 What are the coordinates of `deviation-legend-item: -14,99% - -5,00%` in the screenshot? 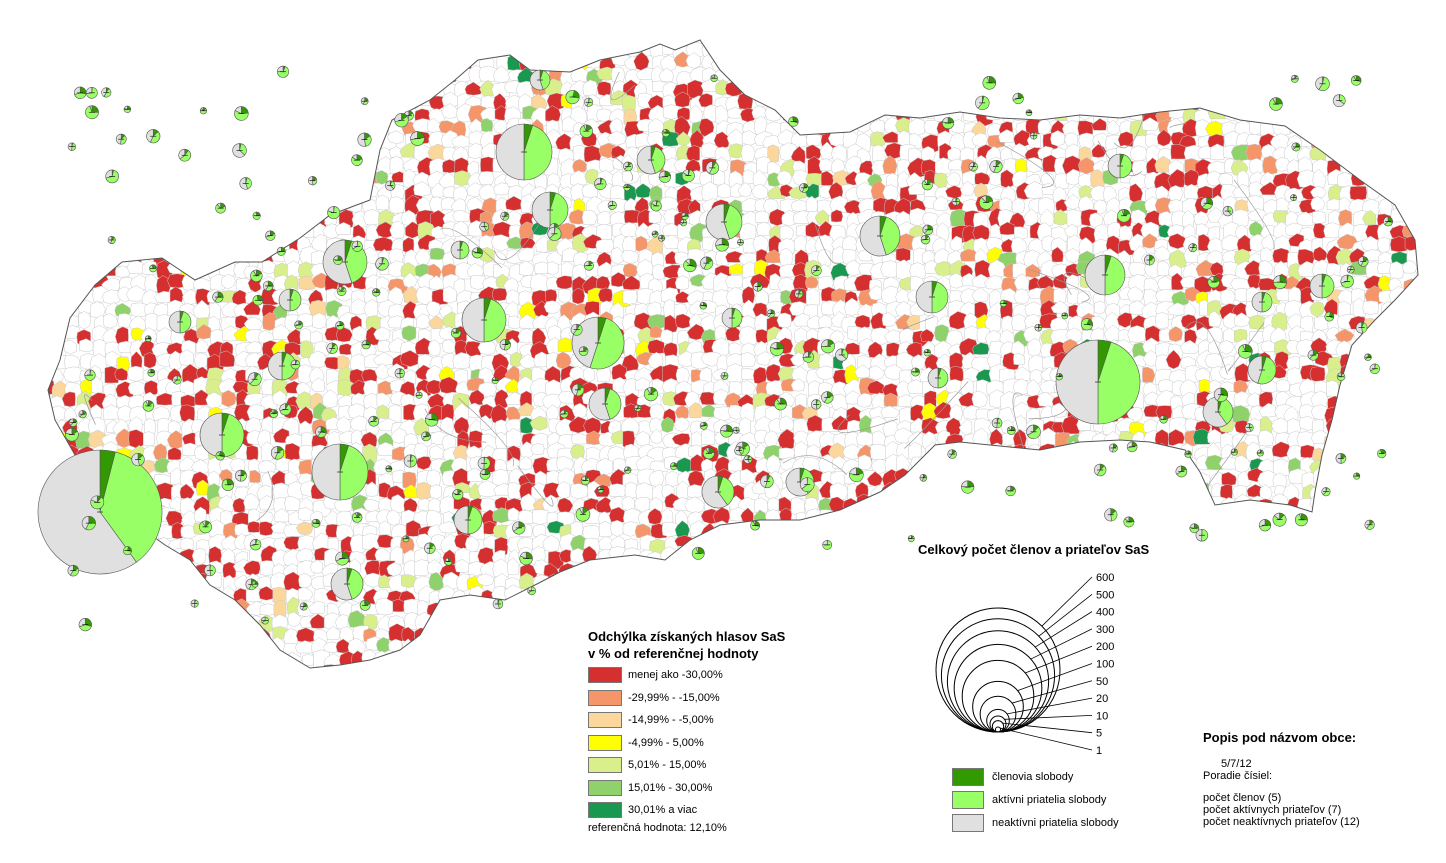 It's located at (651, 720).